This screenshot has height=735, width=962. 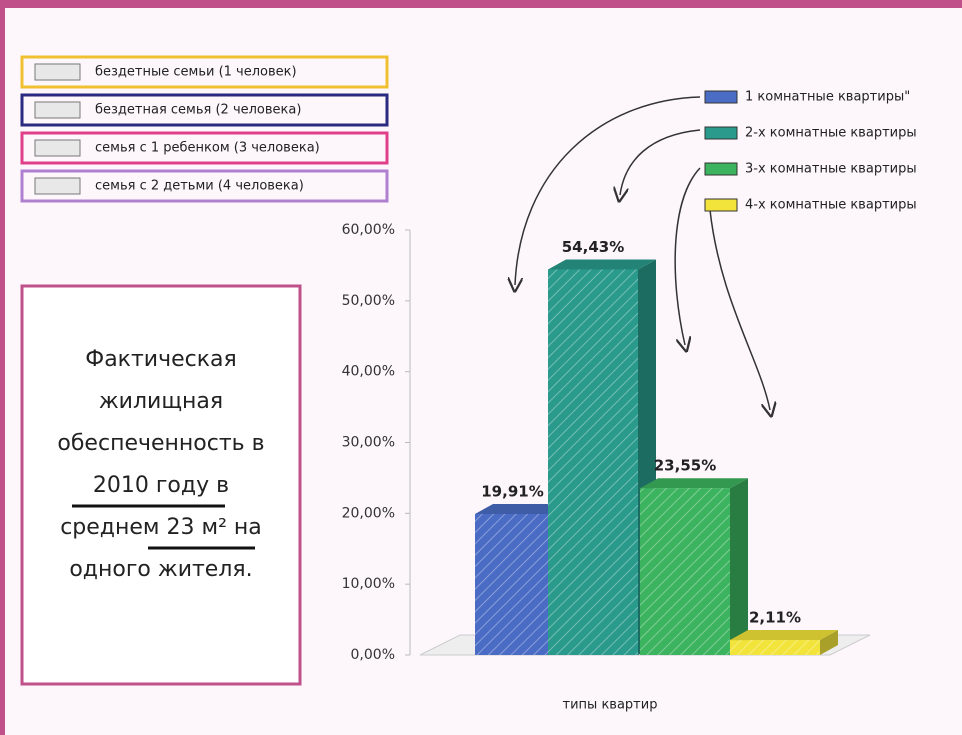 What do you see at coordinates (160, 569) in the screenshot?
I see `note-line: одного жителя.` at bounding box center [160, 569].